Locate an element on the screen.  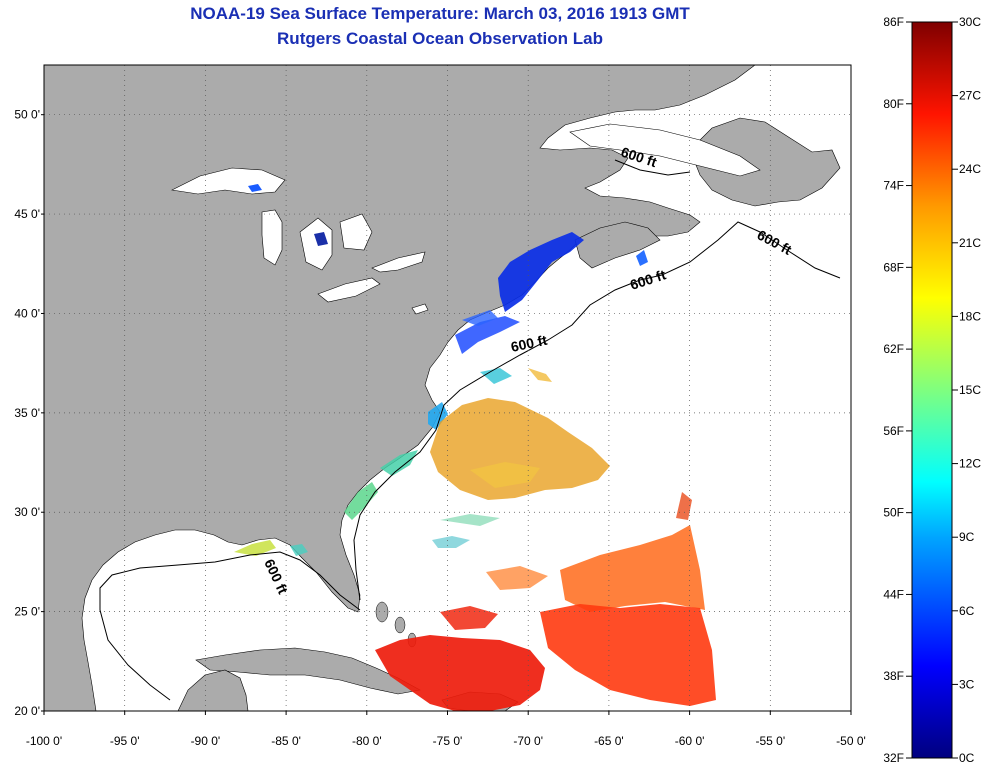
lat-tick-label: 25 0' is located at coordinates (27, 612).